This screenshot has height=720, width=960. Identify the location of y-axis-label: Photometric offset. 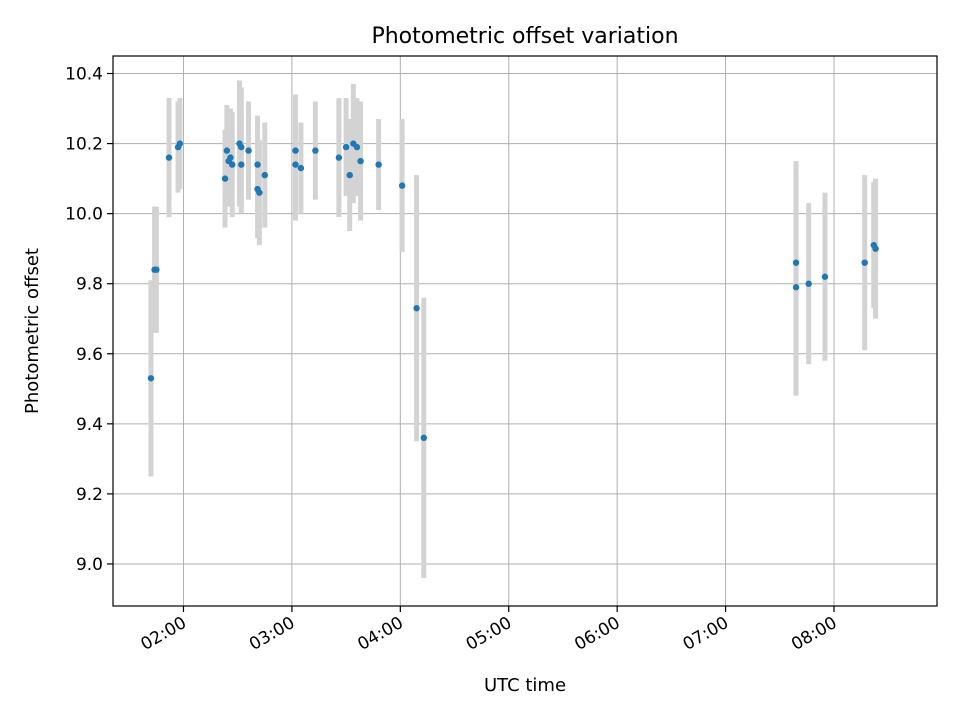
(32, 331).